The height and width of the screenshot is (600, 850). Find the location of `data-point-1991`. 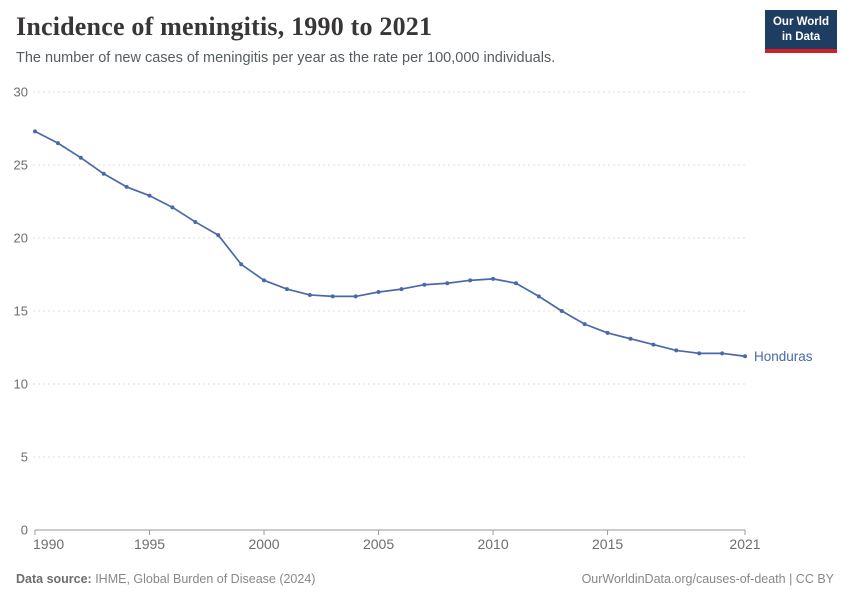

data-point-1991 is located at coordinates (57, 143).